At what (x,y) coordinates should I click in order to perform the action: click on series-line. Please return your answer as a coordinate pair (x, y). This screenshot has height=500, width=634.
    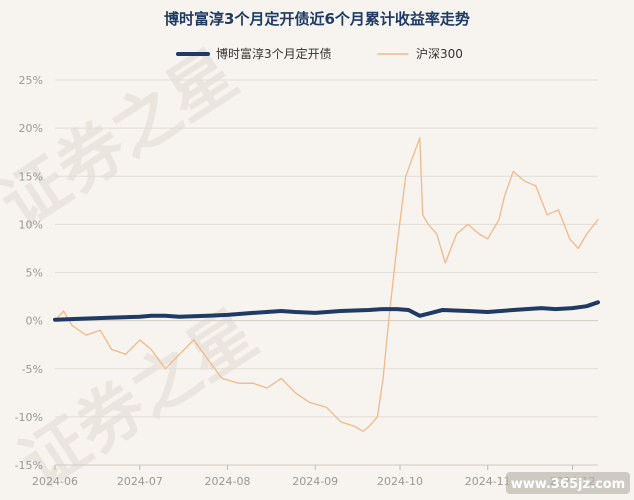
    Looking at the image, I should click on (326, 311).